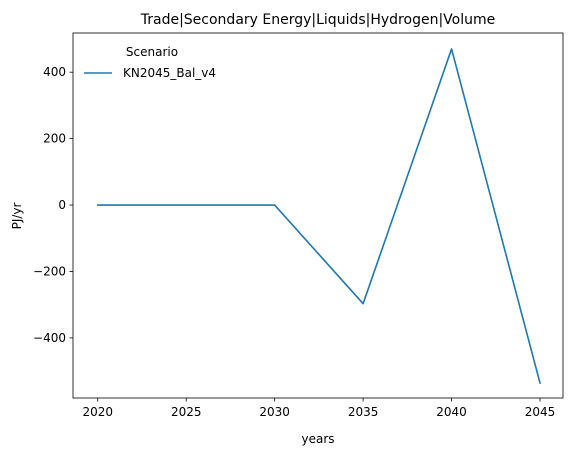 This screenshot has width=577, height=456. Describe the element at coordinates (54, 72) in the screenshot. I see `y-tick-label: 400` at that location.